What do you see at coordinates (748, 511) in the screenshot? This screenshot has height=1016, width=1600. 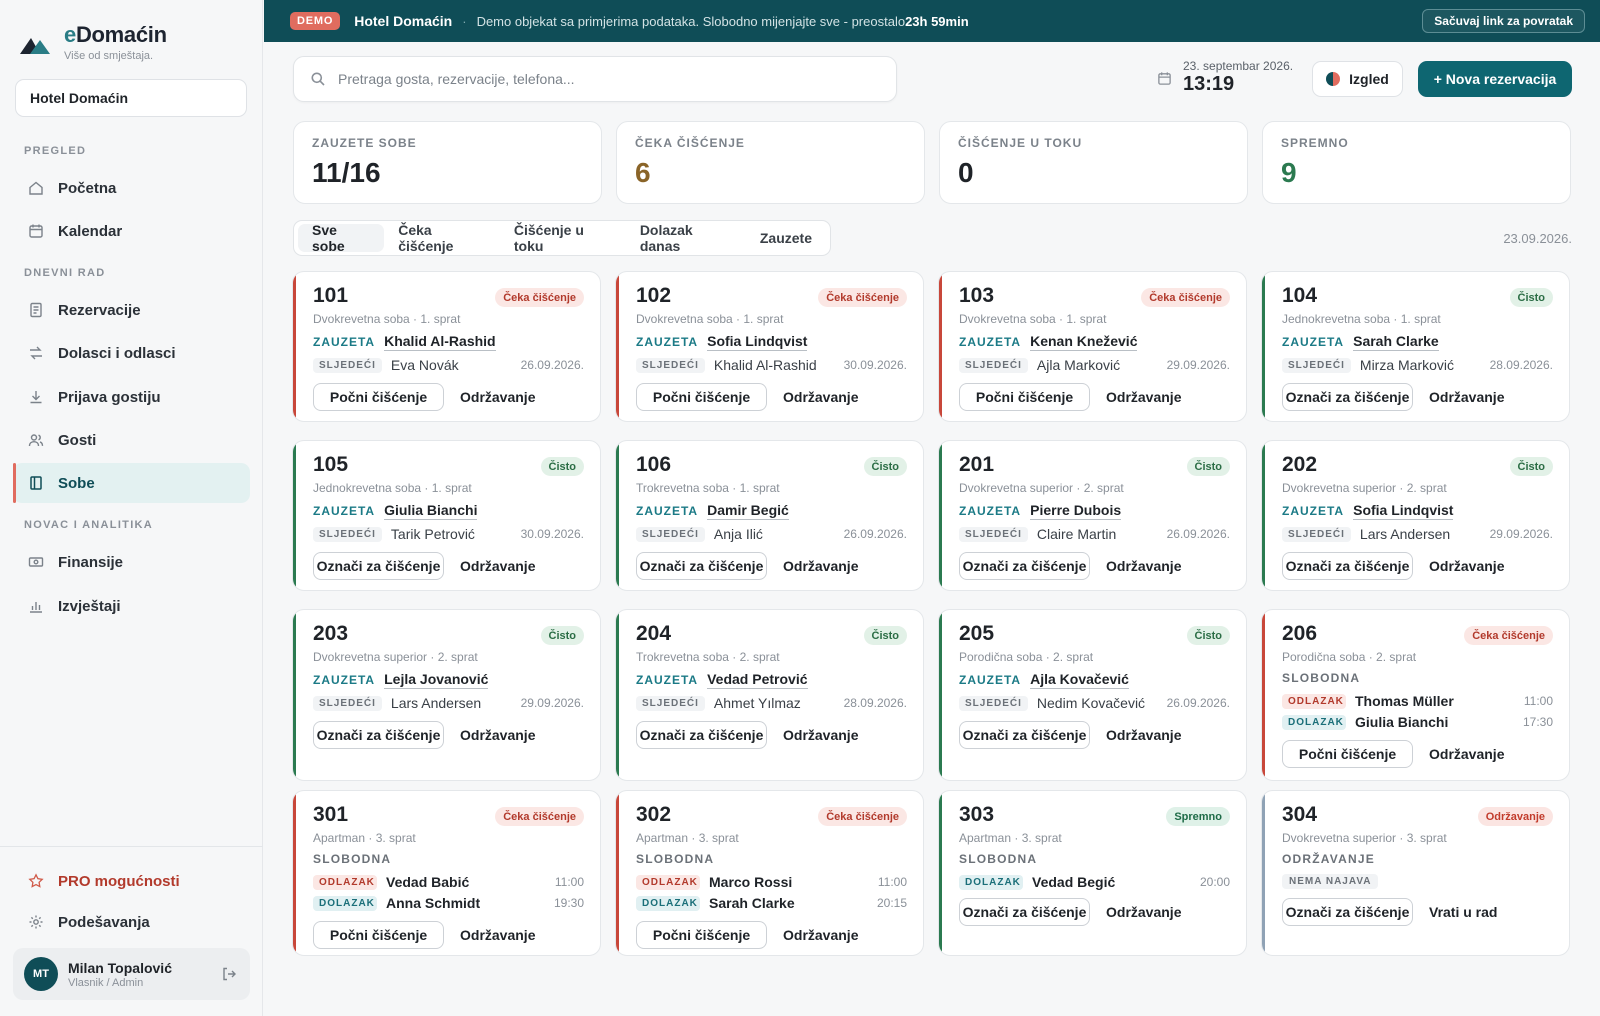 I see `guest-name-link: Damir Begić` at bounding box center [748, 511].